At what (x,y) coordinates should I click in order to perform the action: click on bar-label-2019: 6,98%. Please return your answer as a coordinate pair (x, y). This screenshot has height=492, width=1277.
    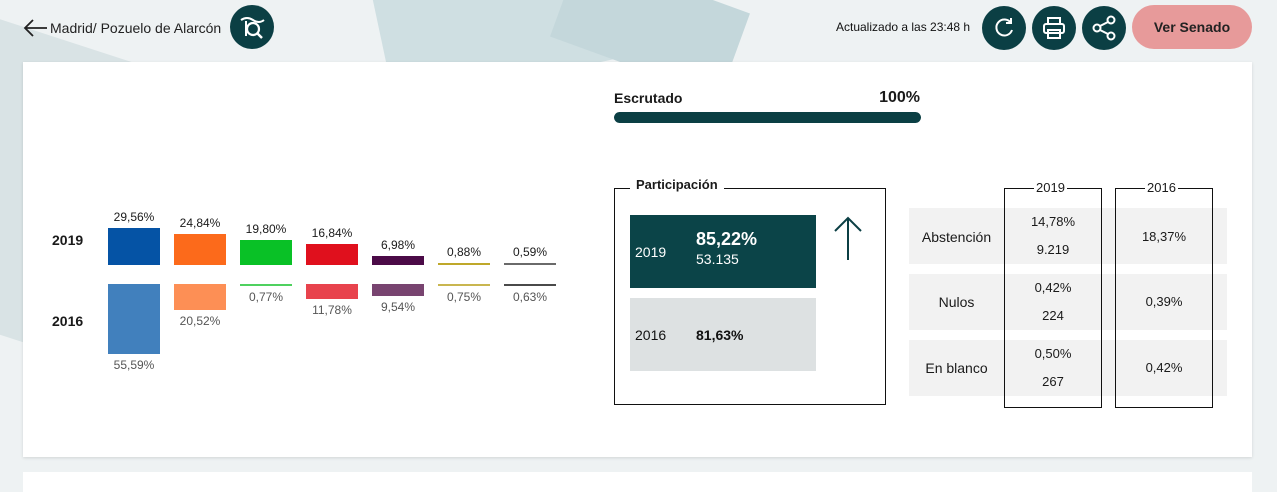
    Looking at the image, I should click on (398, 245).